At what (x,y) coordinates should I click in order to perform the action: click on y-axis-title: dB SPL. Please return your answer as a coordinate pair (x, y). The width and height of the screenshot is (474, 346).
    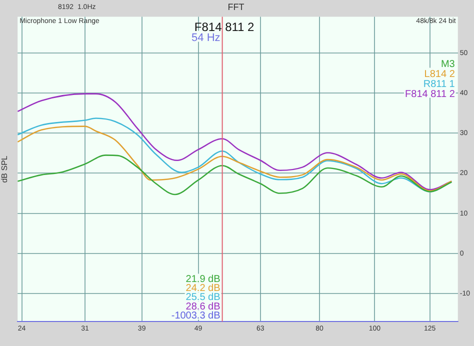
    Looking at the image, I should click on (5, 169).